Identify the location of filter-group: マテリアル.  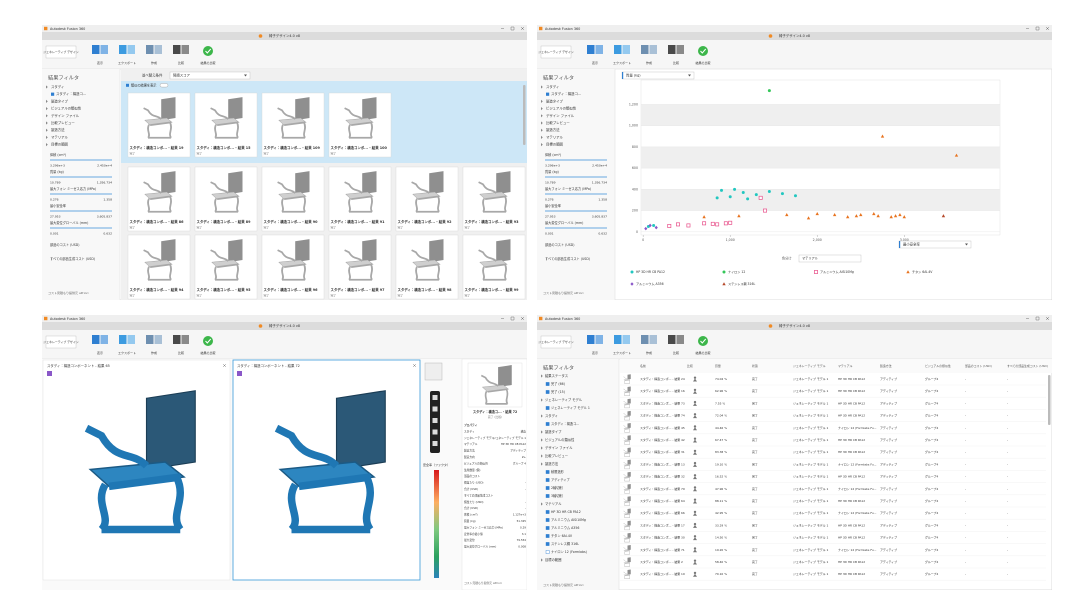
(553, 503).